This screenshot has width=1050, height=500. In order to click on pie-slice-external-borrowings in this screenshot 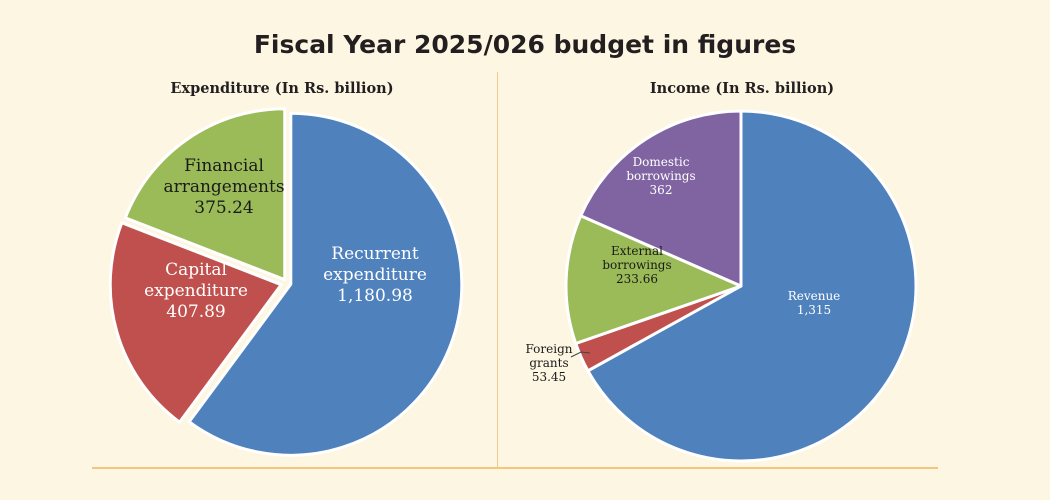, I will do `click(653, 279)`.